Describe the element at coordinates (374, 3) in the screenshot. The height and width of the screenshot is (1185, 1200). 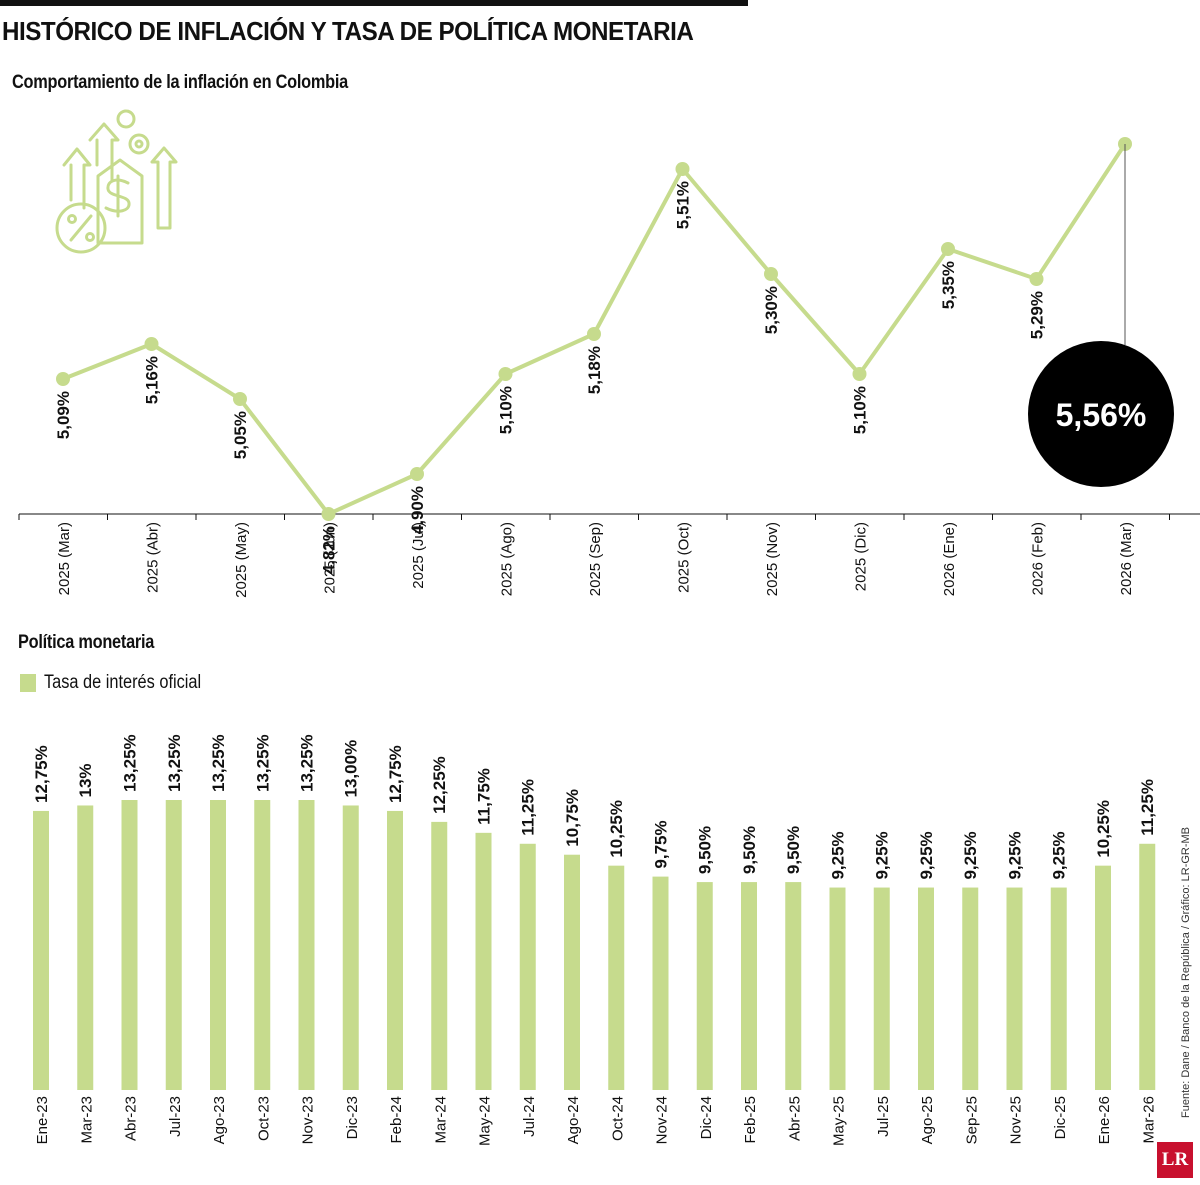
I see `top-rule` at that location.